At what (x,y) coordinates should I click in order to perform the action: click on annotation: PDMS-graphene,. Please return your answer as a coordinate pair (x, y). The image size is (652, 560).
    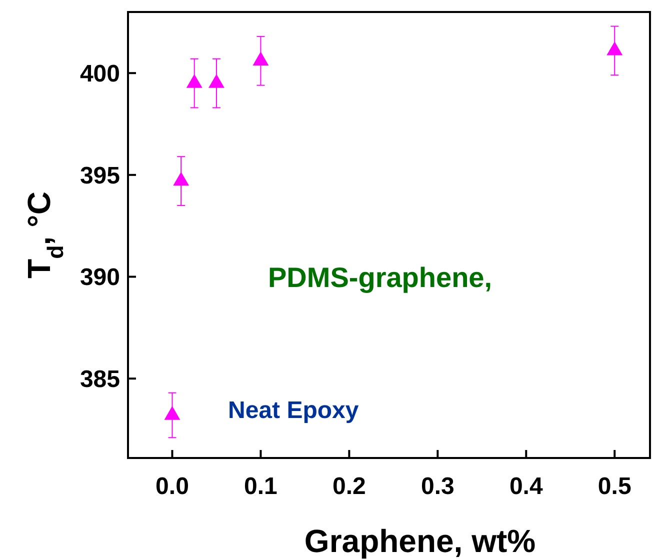
    Looking at the image, I should click on (380, 277).